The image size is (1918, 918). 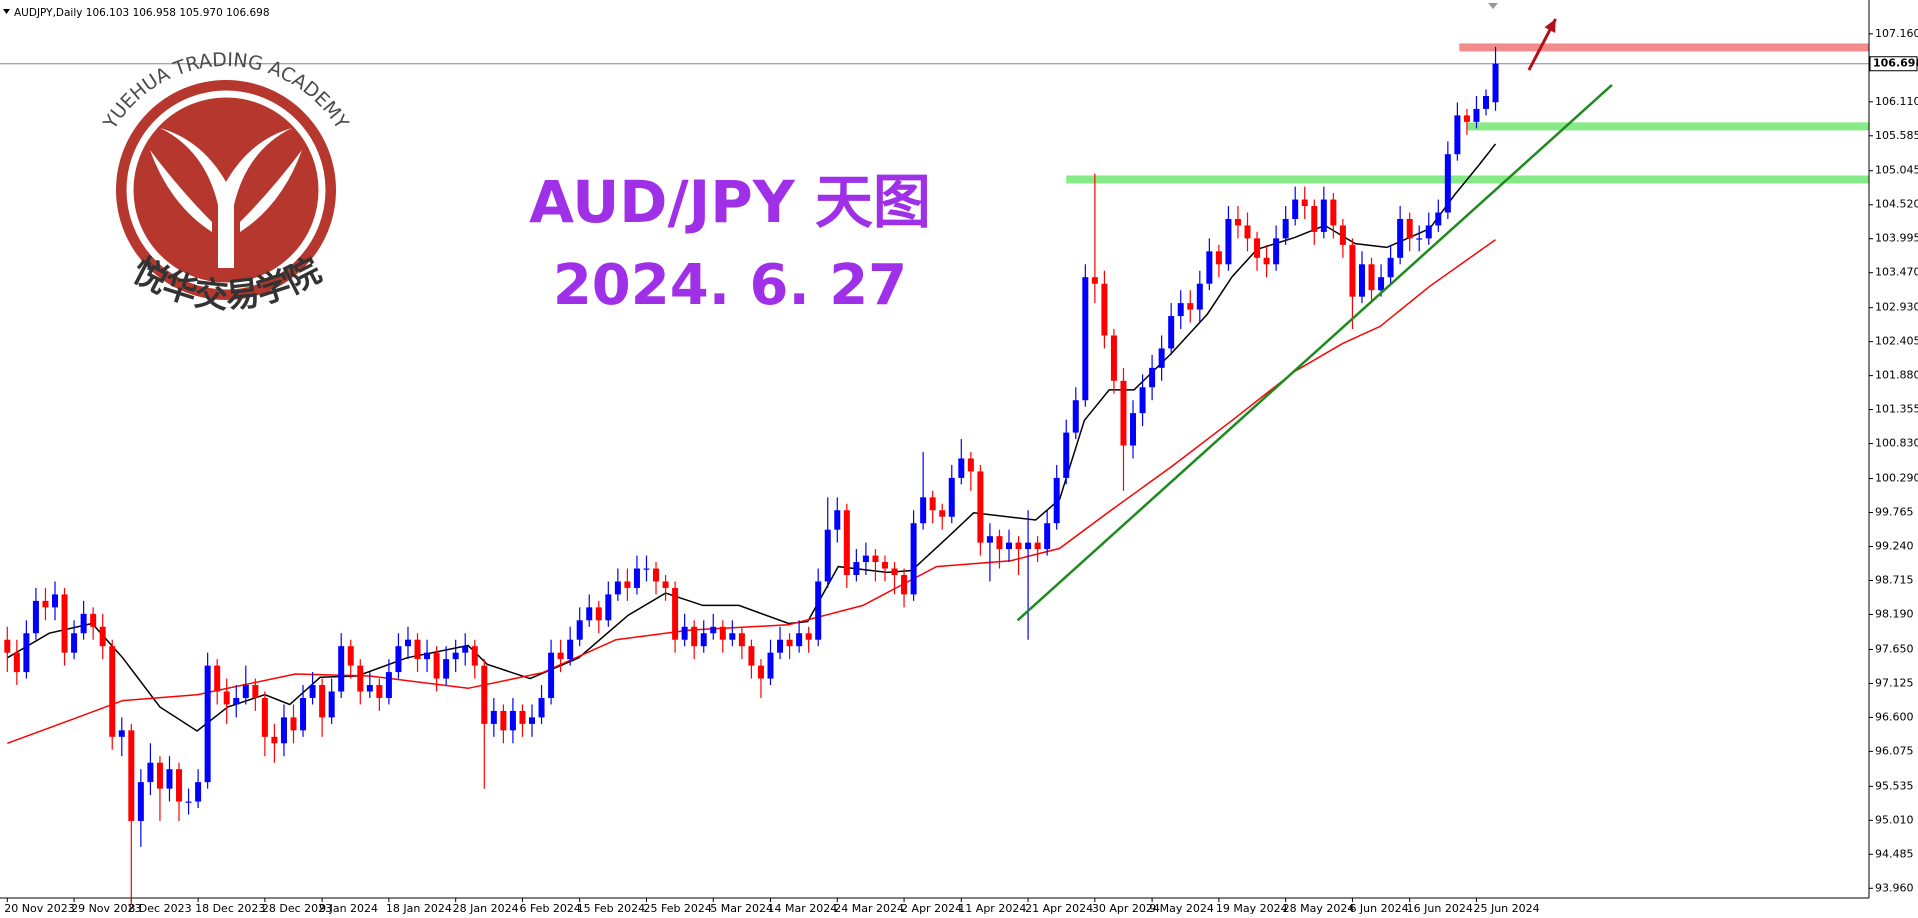 What do you see at coordinates (1550, 25) in the screenshot?
I see `arrow-head` at bounding box center [1550, 25].